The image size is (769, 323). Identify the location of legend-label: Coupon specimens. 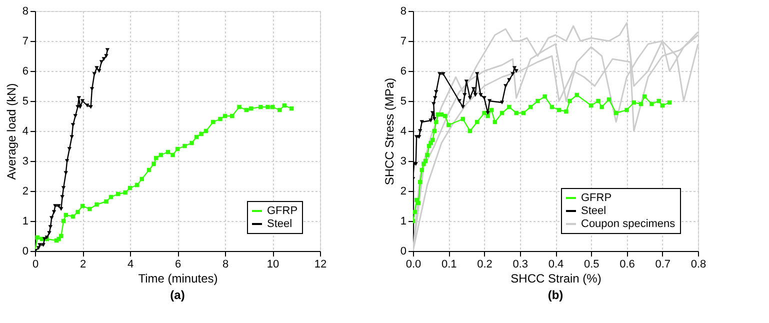
(628, 224).